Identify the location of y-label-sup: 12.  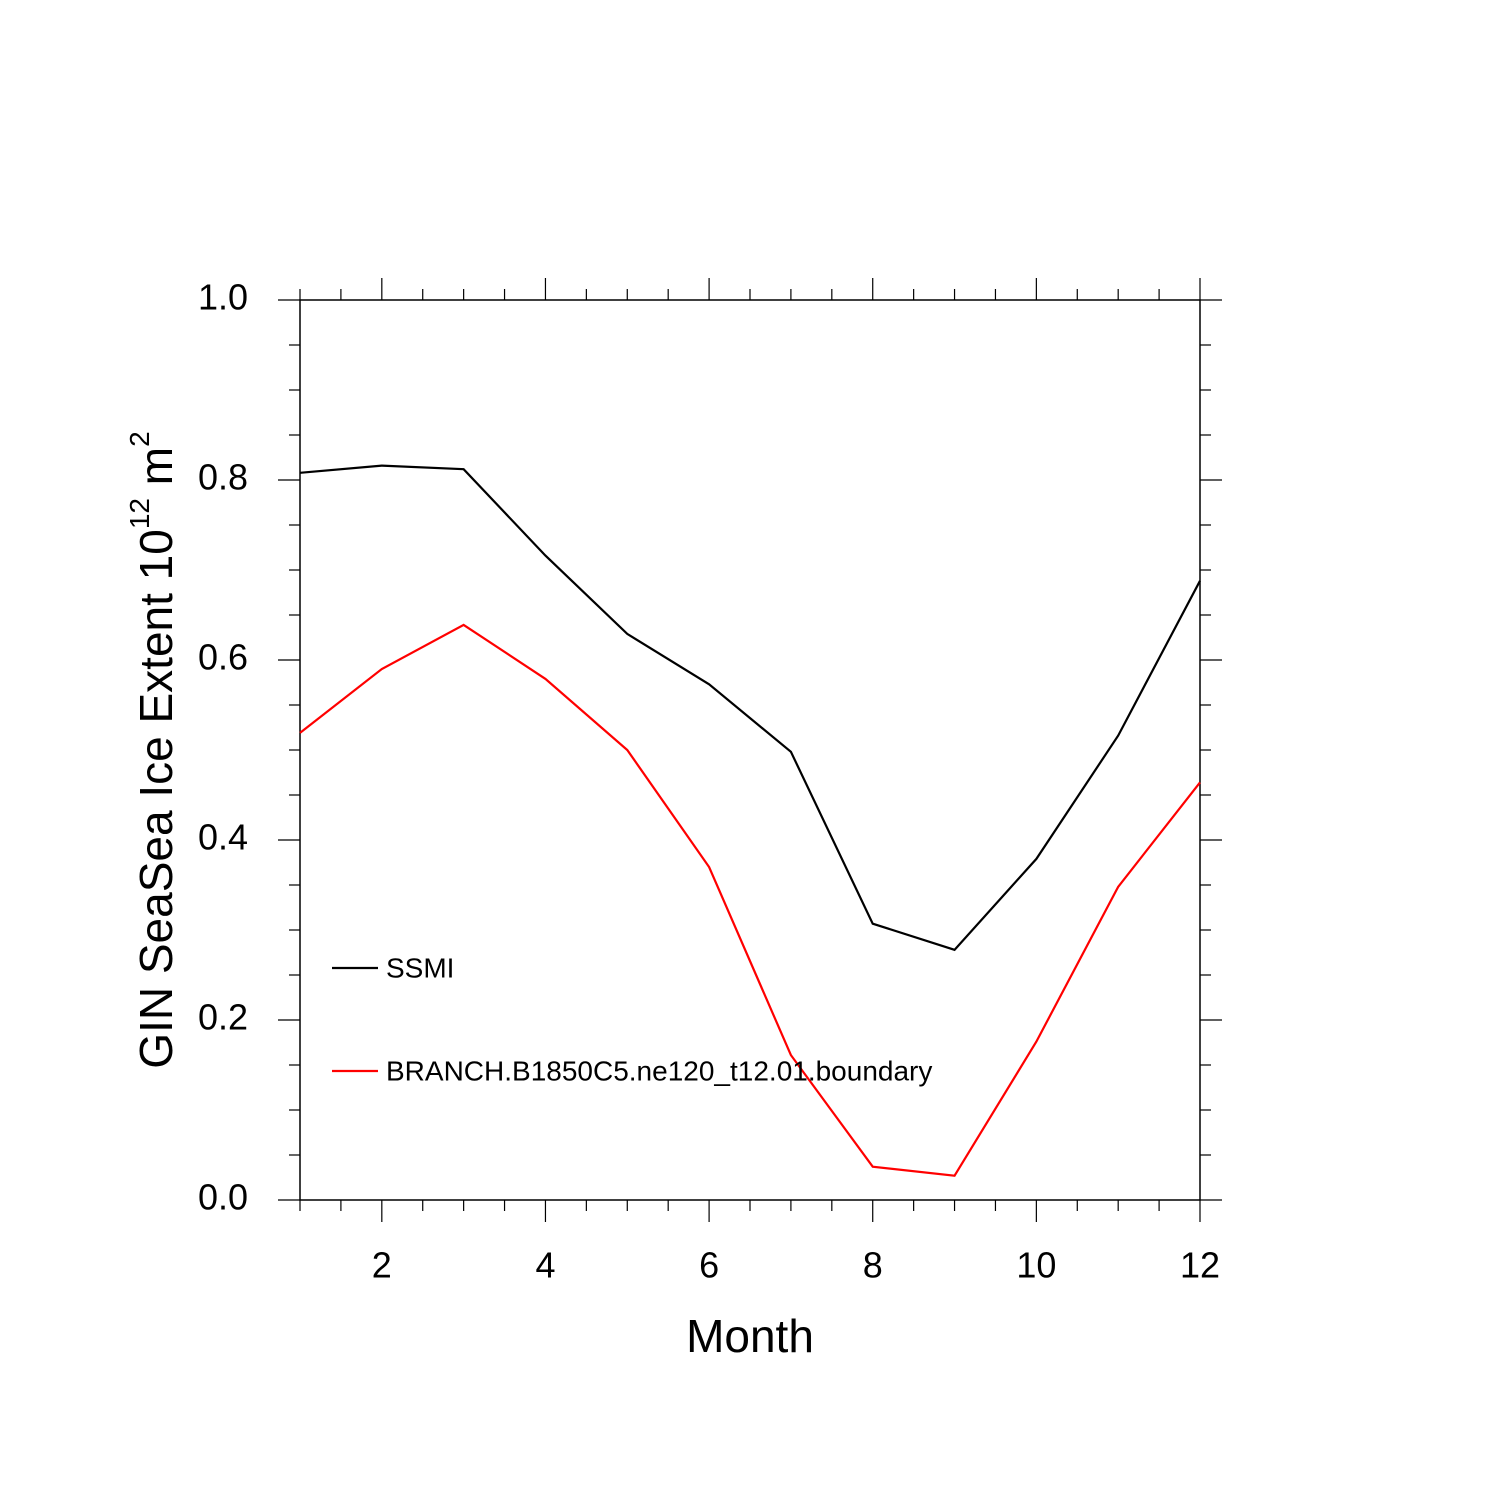
(139, 513).